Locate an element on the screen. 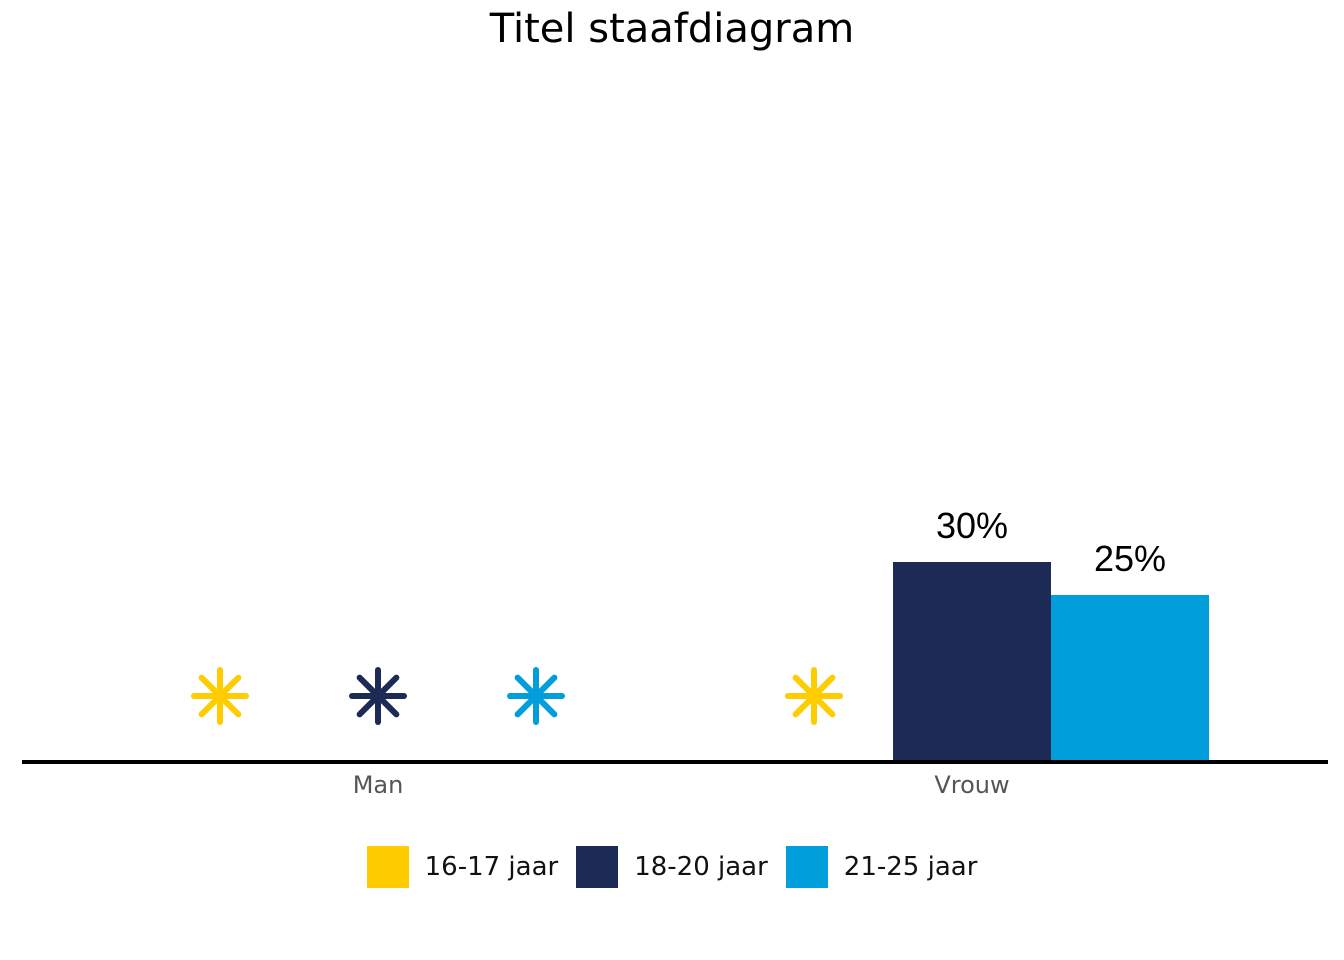  legend-item-16-17-jaar: 16-17 jaar is located at coordinates (462, 867).